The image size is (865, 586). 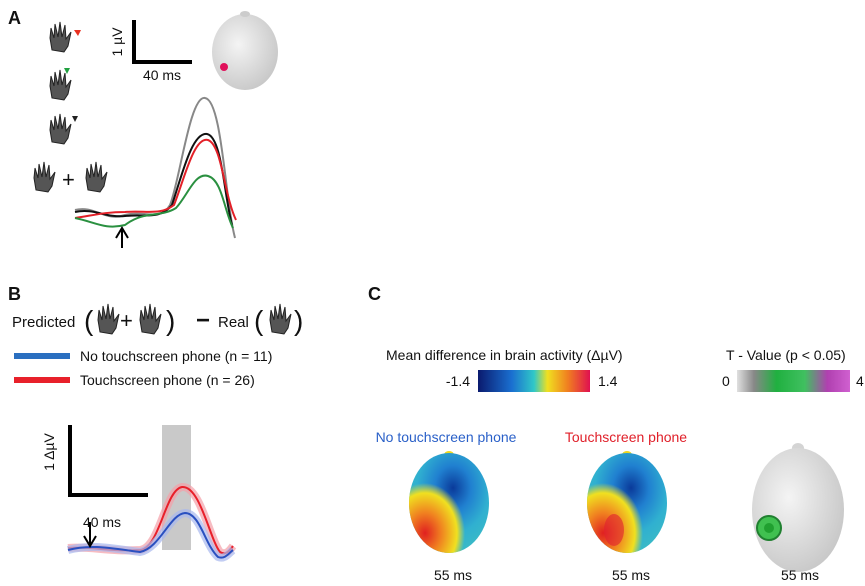 What do you see at coordinates (233, 322) in the screenshot?
I see `formula-text: Real` at bounding box center [233, 322].